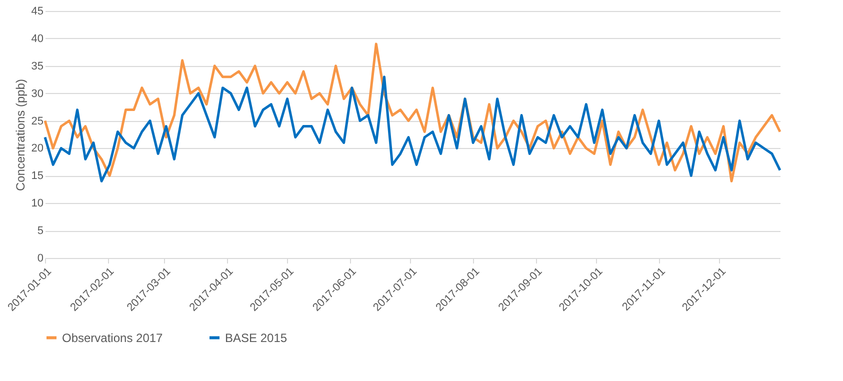  What do you see at coordinates (20, 135) in the screenshot?
I see `y-axis-title: Concentrations (ppb)` at bounding box center [20, 135].